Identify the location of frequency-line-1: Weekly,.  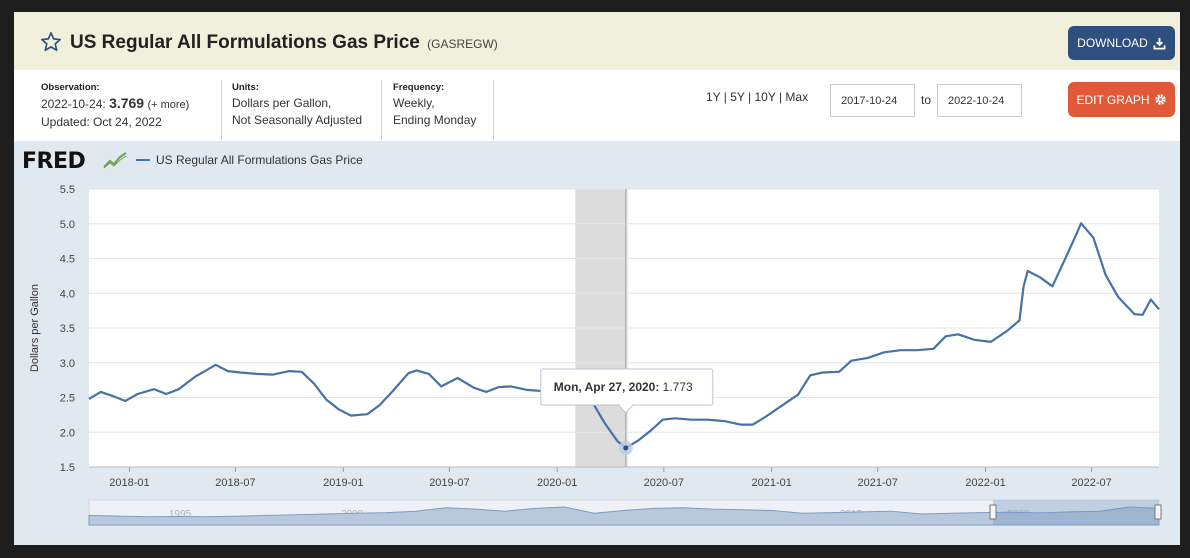
(414, 103).